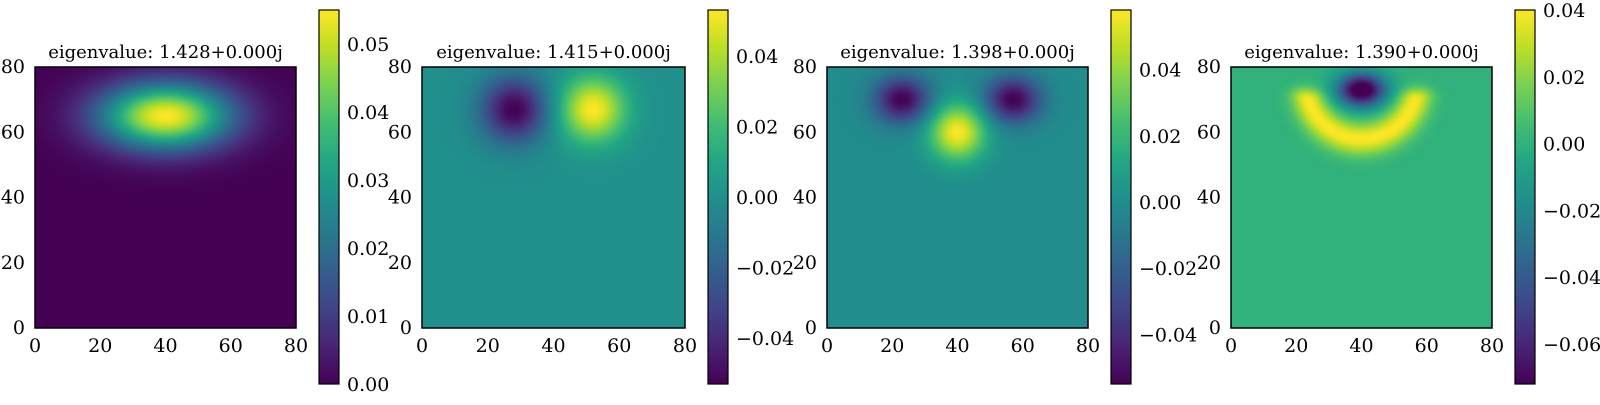 Image resolution: width=1600 pixels, height=405 pixels. I want to click on plot-title: eigenvalue: 1.390+0.000j, so click(1361, 52).